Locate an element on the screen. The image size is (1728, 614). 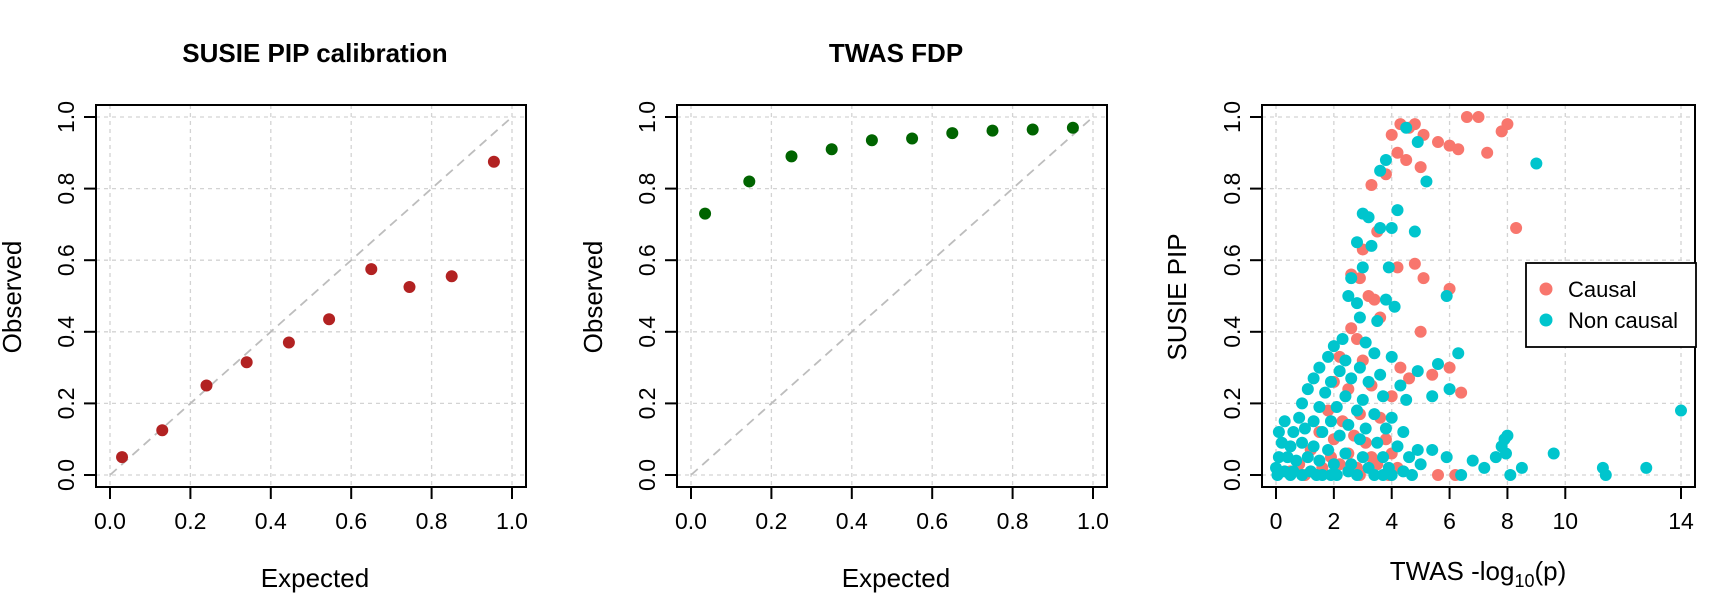
chart-title: SUSIE PIP calibration is located at coordinates (314, 53).